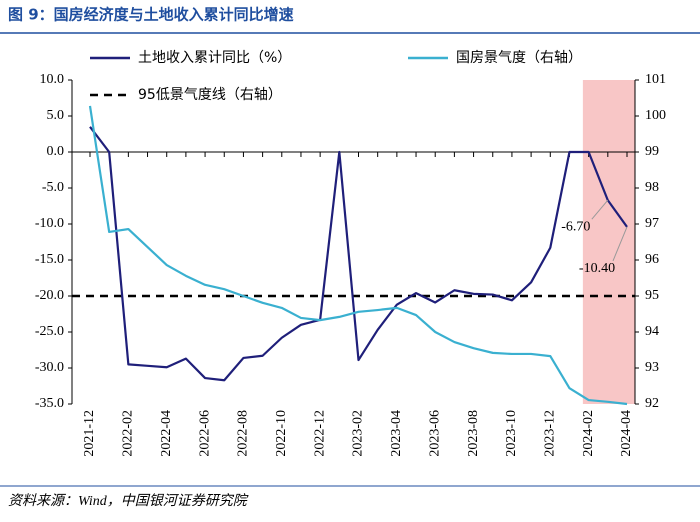 This screenshot has width=700, height=522. I want to click on x-tick-label: 2021-12, so click(89, 433).